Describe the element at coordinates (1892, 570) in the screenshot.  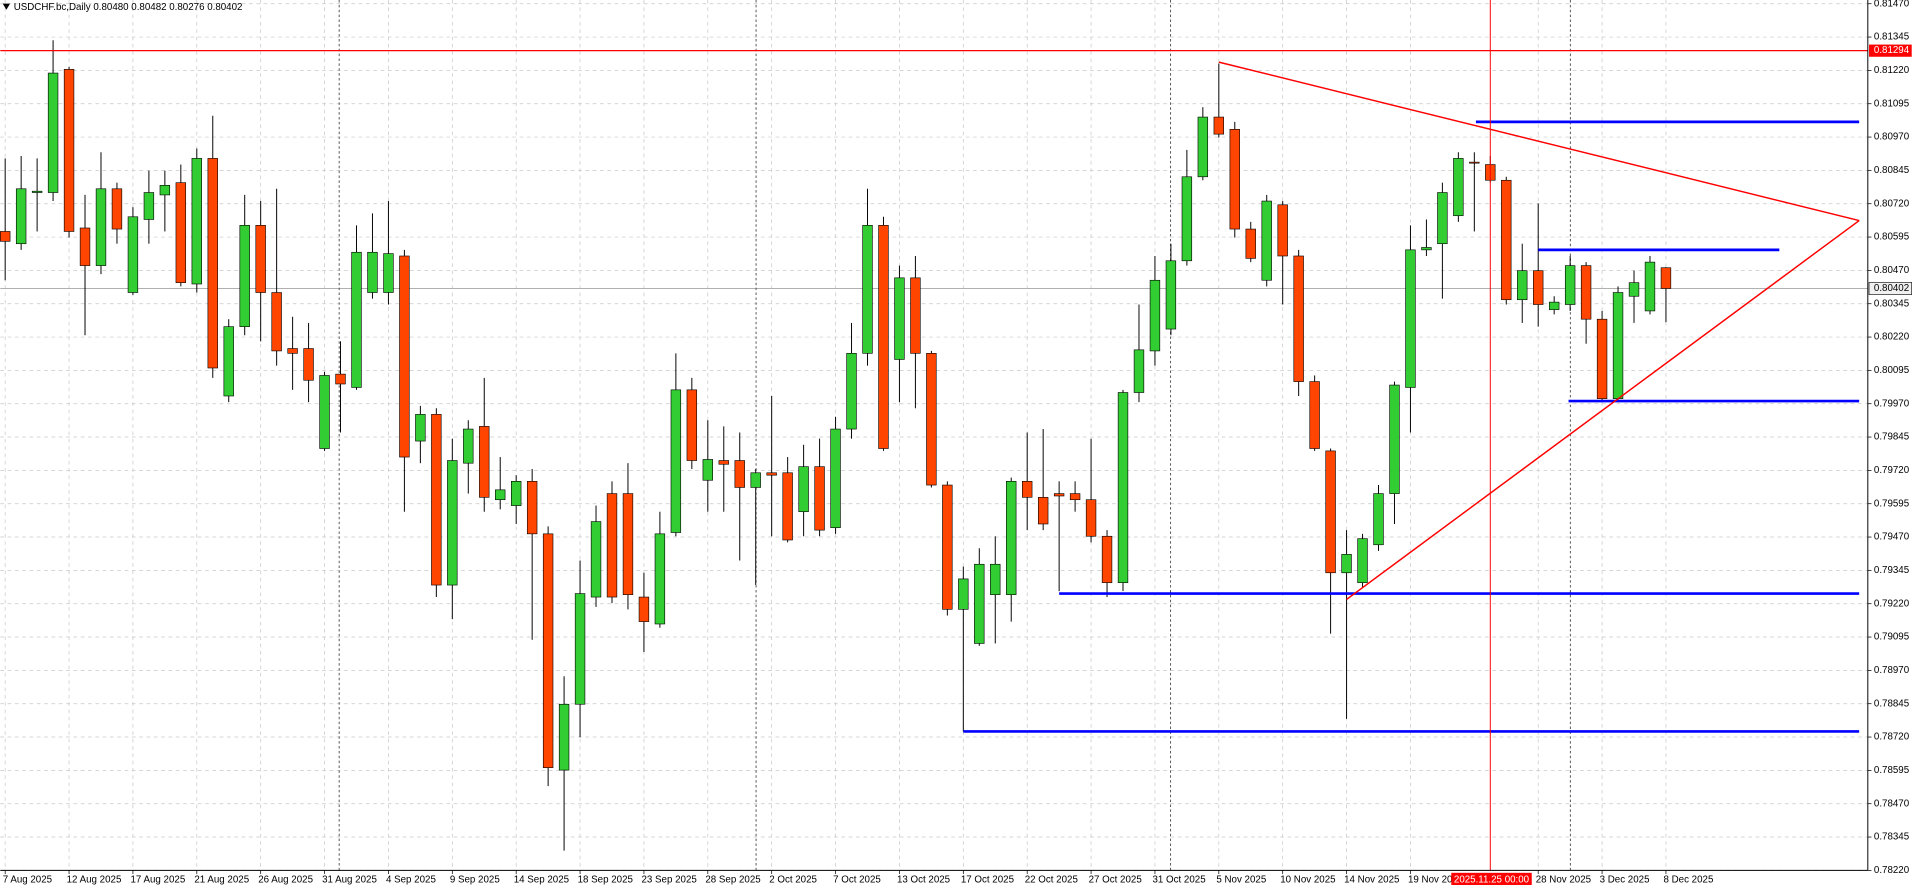
I see `y-tick-label: 0.79345` at that location.